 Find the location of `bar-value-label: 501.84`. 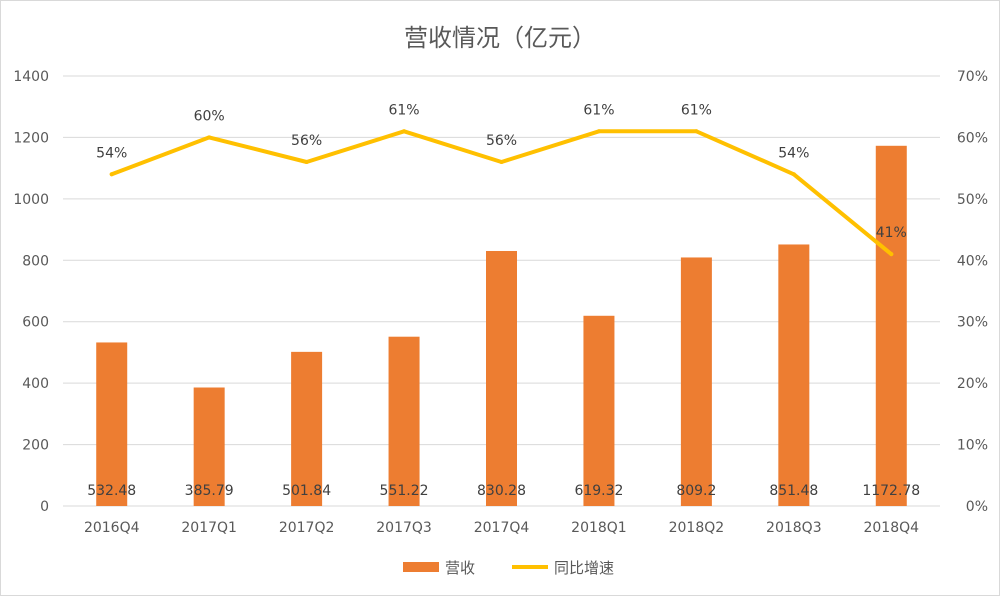

bar-value-label: 501.84 is located at coordinates (306, 491).